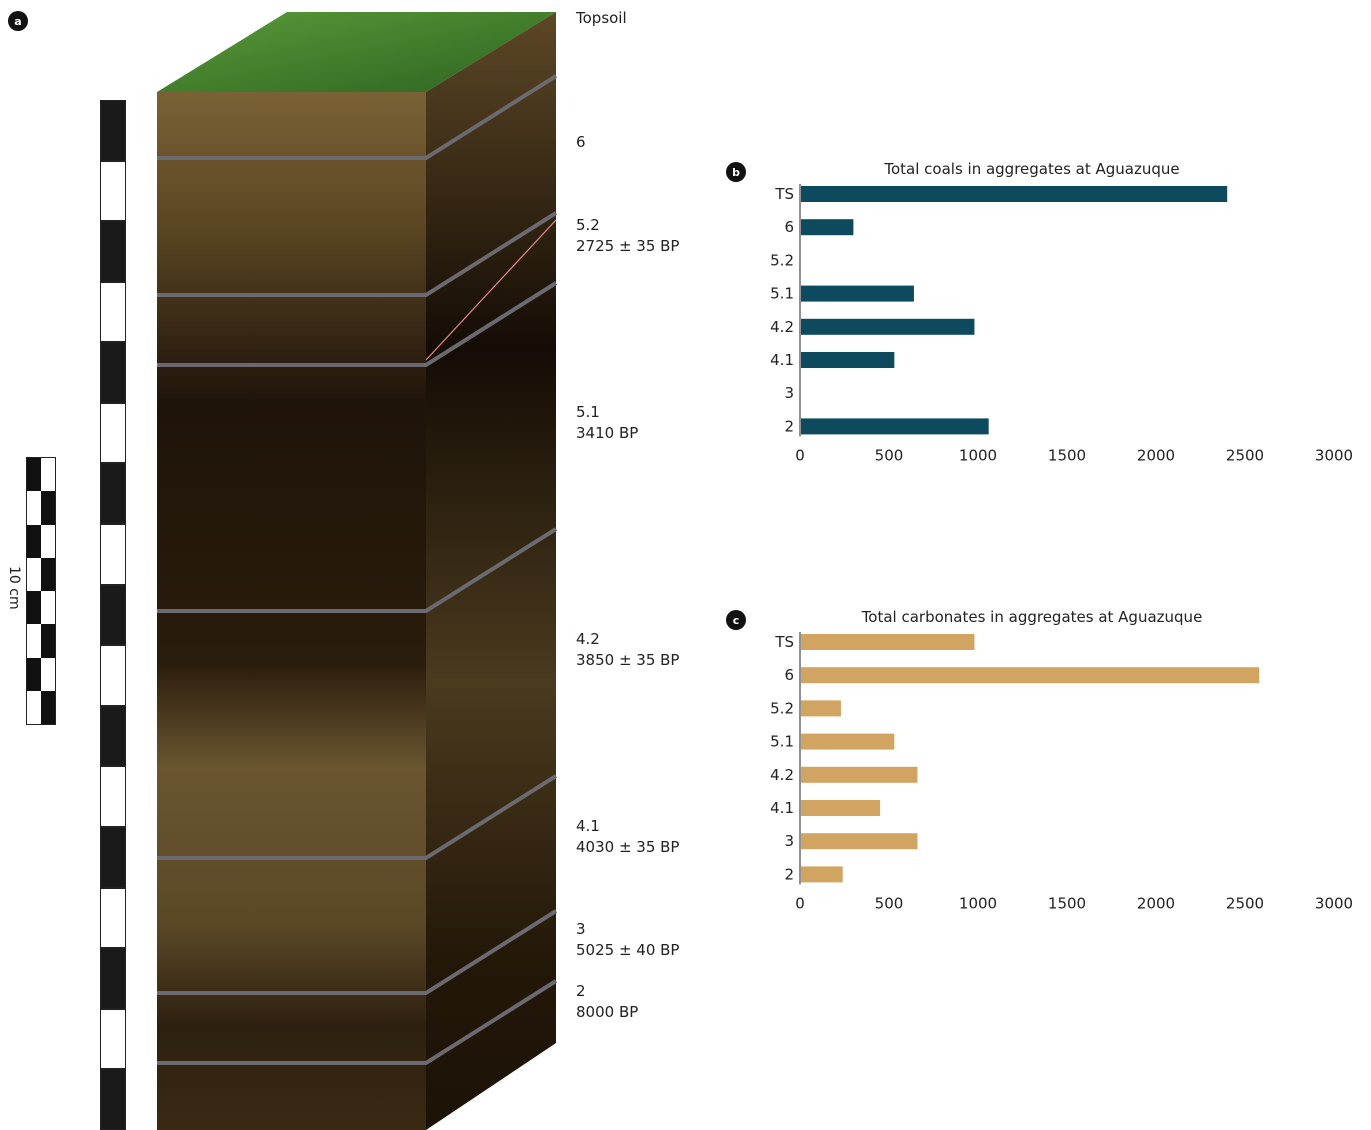 The image size is (1371, 1130). What do you see at coordinates (581, 929) in the screenshot?
I see `layer-name: 3` at bounding box center [581, 929].